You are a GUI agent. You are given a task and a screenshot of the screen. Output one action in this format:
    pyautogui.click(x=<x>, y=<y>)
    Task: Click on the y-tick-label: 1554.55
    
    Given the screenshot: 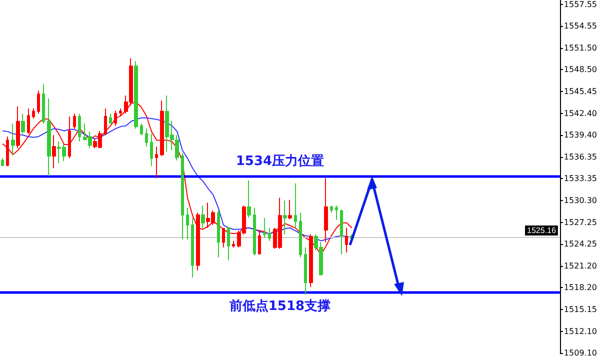 What is the action you would take?
    pyautogui.click(x=581, y=26)
    